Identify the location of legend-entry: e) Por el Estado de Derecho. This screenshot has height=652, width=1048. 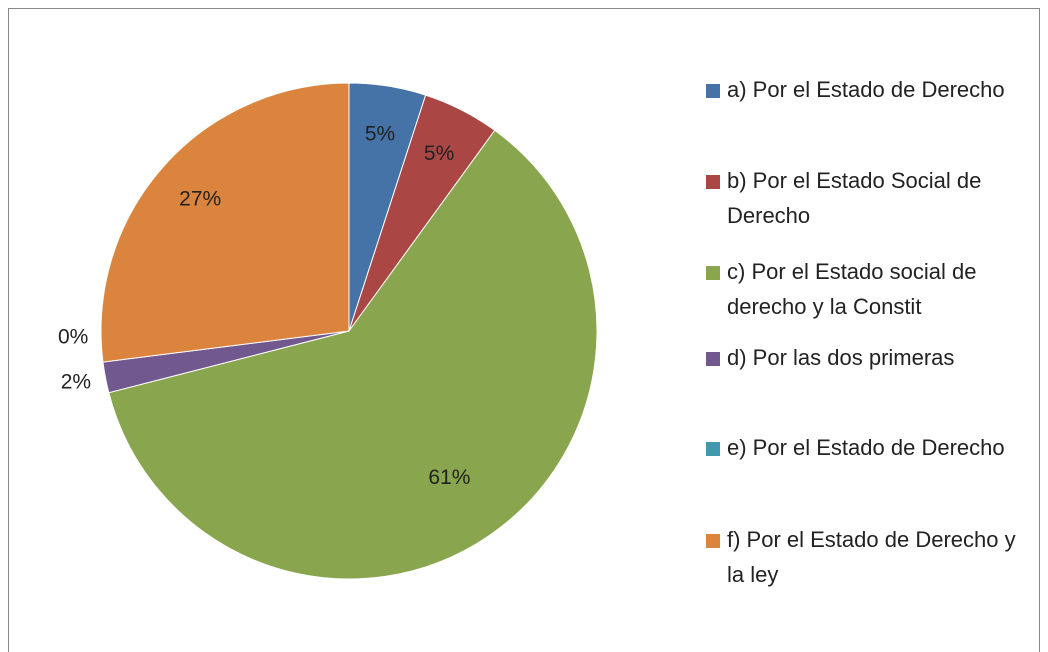
(866, 447).